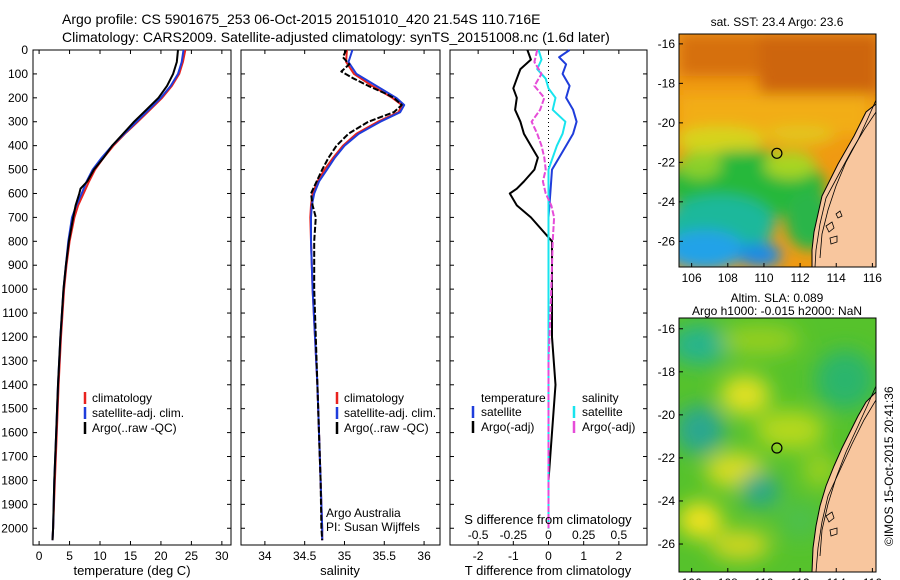 The height and width of the screenshot is (580, 900). What do you see at coordinates (122, 398) in the screenshot?
I see `legend-label-climatology: climatology` at bounding box center [122, 398].